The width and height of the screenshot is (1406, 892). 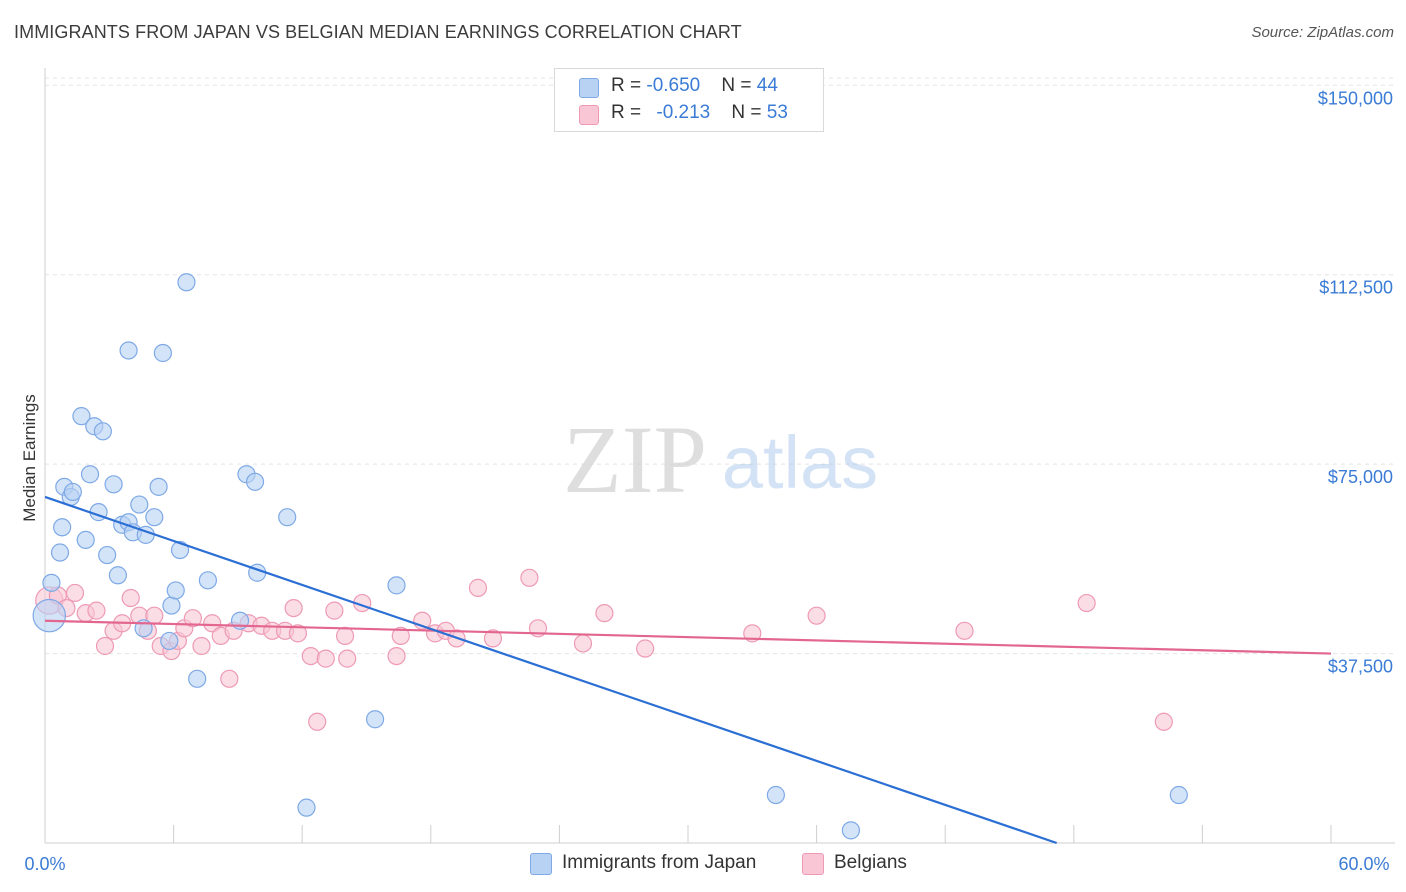 What do you see at coordinates (589, 88) in the screenshot?
I see `japan-swatch-icon` at bounding box center [589, 88].